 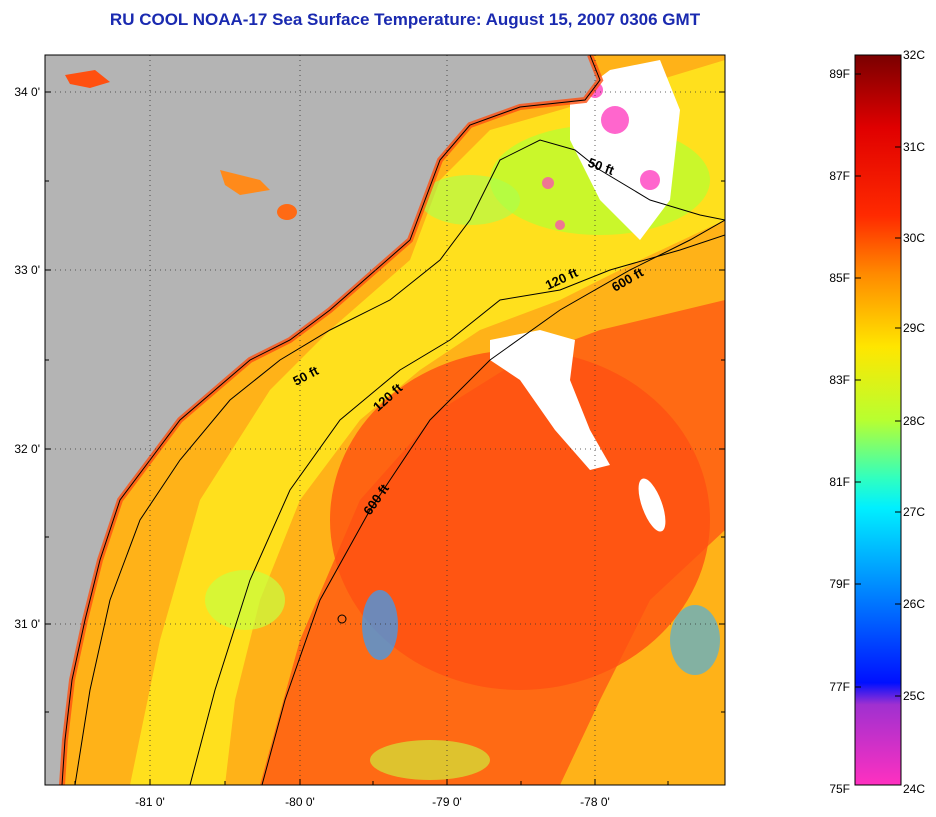 What do you see at coordinates (380, 625) in the screenshot?
I see `cool-patch-south` at bounding box center [380, 625].